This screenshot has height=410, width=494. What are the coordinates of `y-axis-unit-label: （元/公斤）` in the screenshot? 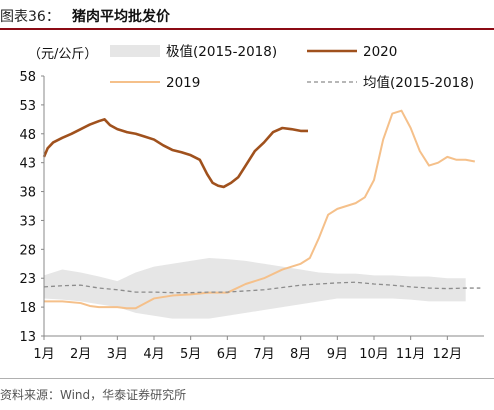 It's located at (62, 54).